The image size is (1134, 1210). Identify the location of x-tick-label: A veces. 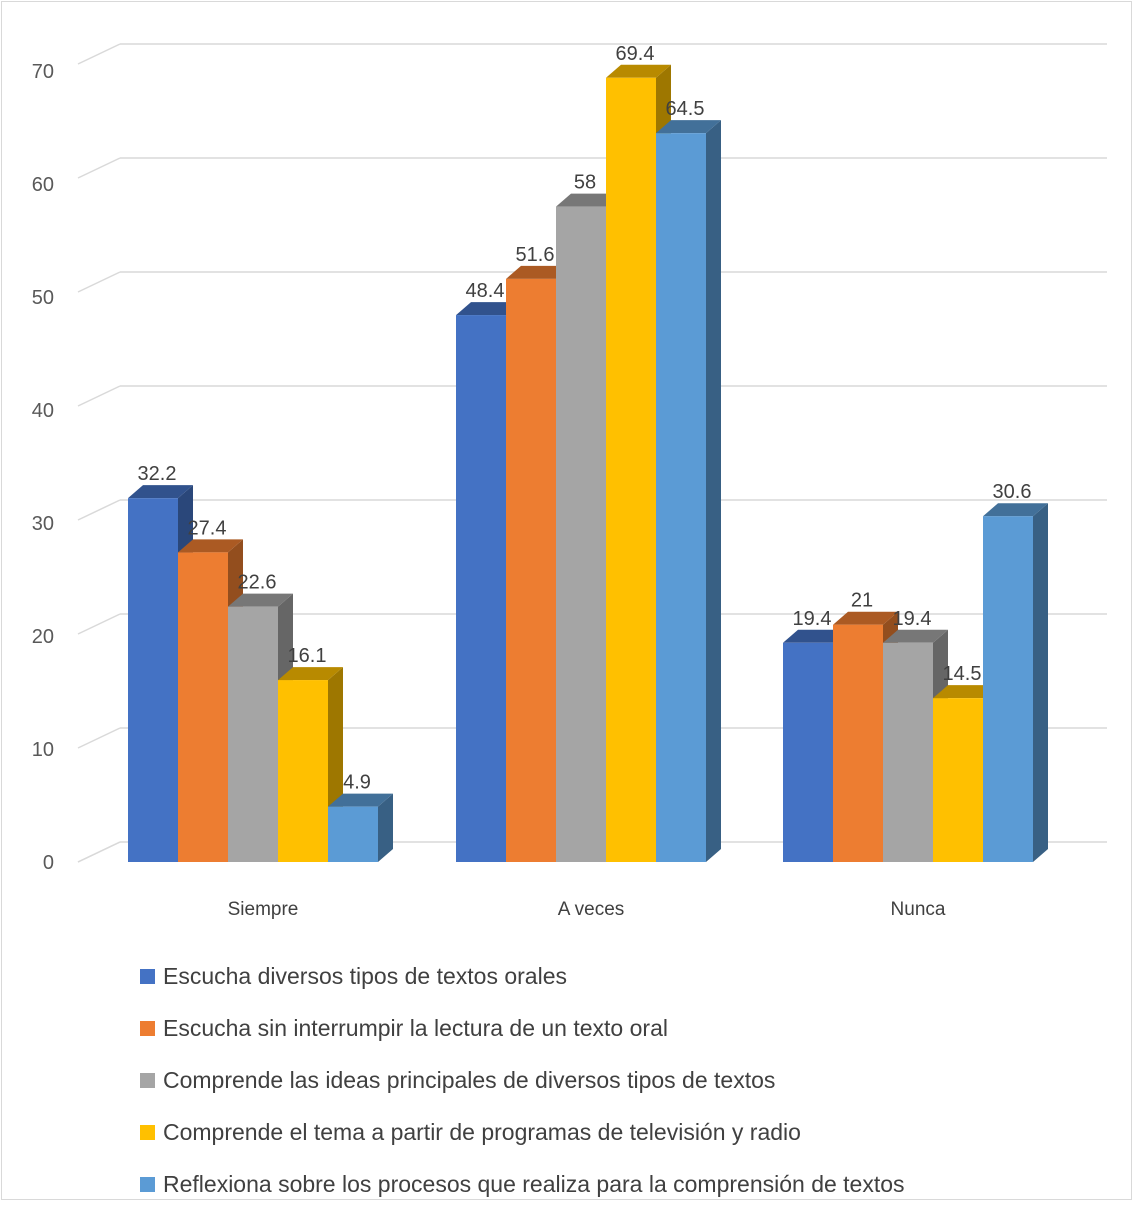
(591, 909).